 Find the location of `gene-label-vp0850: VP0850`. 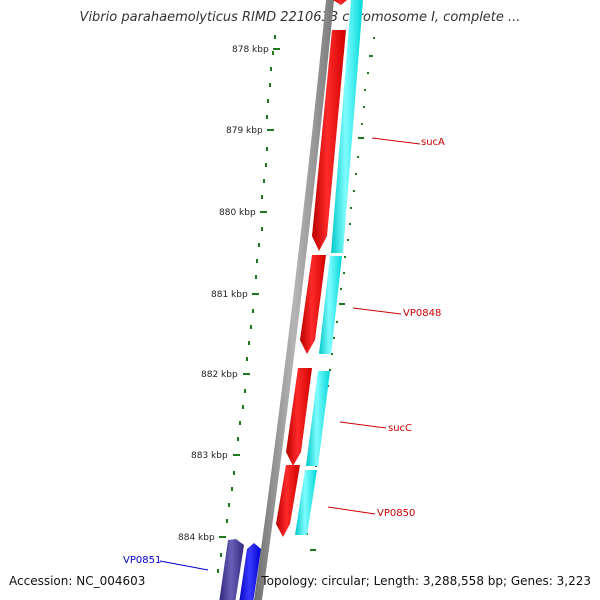

gene-label-vp0850: VP0850 is located at coordinates (396, 513).